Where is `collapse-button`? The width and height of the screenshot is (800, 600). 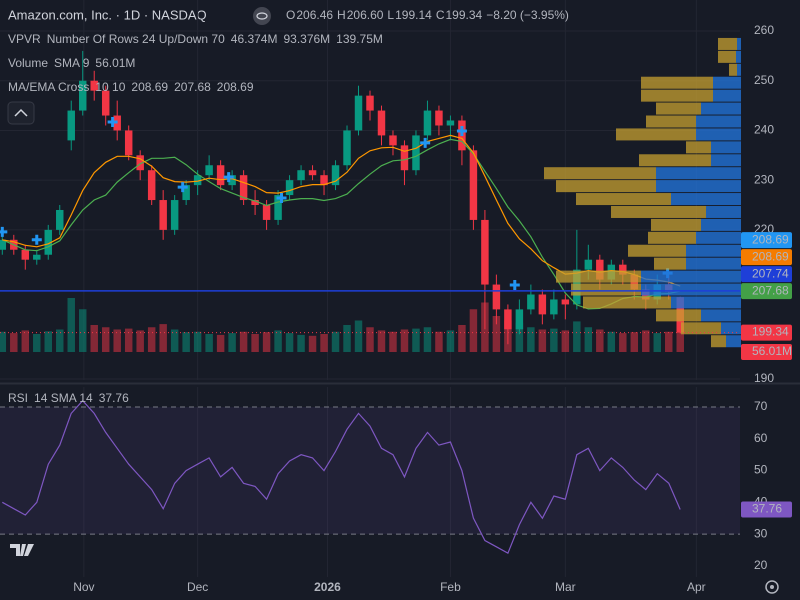
collapse-button is located at coordinates (21, 113).